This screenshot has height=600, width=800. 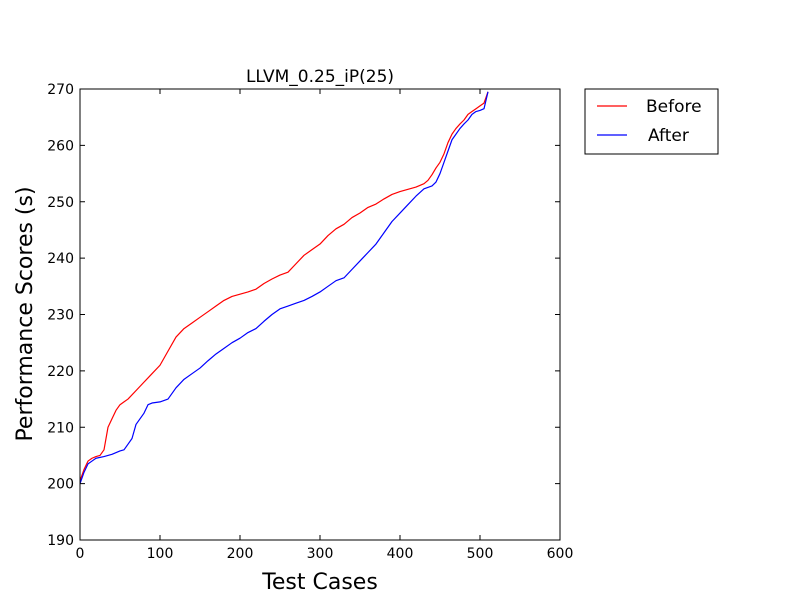 I want to click on y-tick-label-7: 260, so click(x=60, y=146).